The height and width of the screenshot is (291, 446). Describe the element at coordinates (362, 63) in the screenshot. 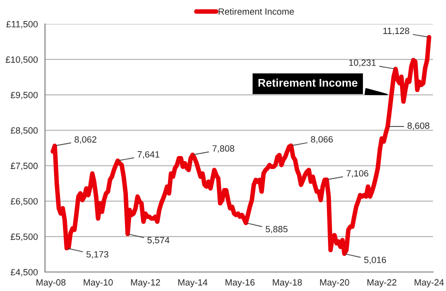

I see `annotation: 10,231` at that location.